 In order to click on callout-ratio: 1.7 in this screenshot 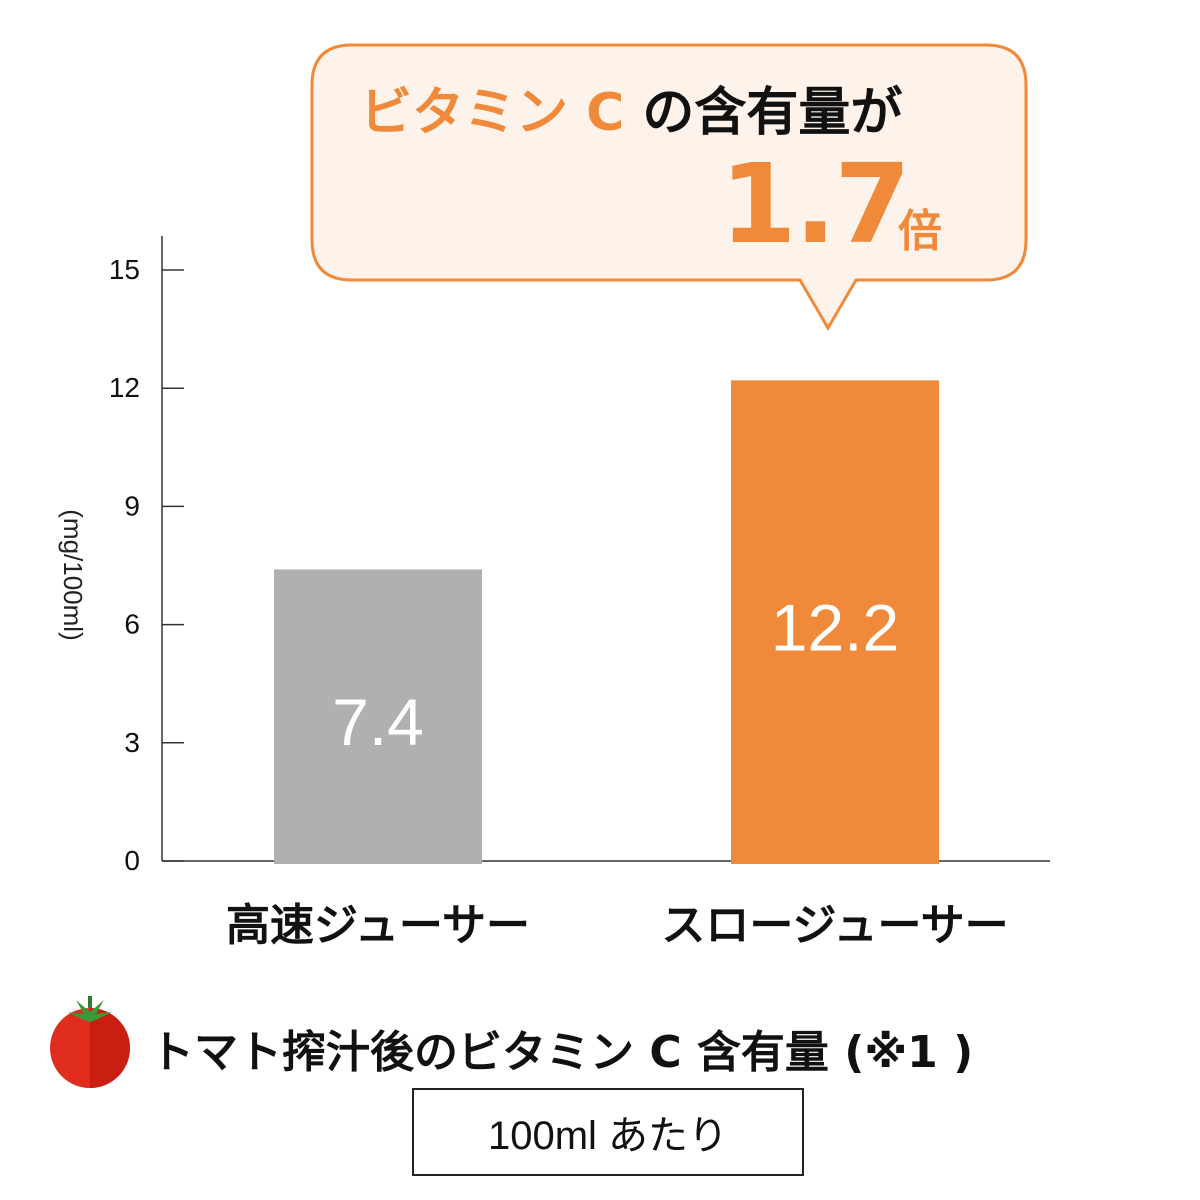, I will do `click(815, 204)`.